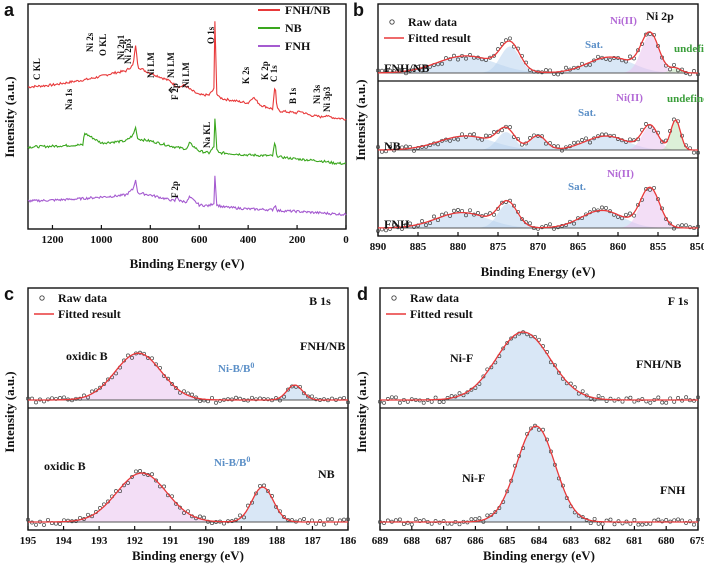 The image size is (704, 566). Describe the element at coordinates (346, 240) in the screenshot. I see `panel-a-x-ticklabel-6: 0` at that location.